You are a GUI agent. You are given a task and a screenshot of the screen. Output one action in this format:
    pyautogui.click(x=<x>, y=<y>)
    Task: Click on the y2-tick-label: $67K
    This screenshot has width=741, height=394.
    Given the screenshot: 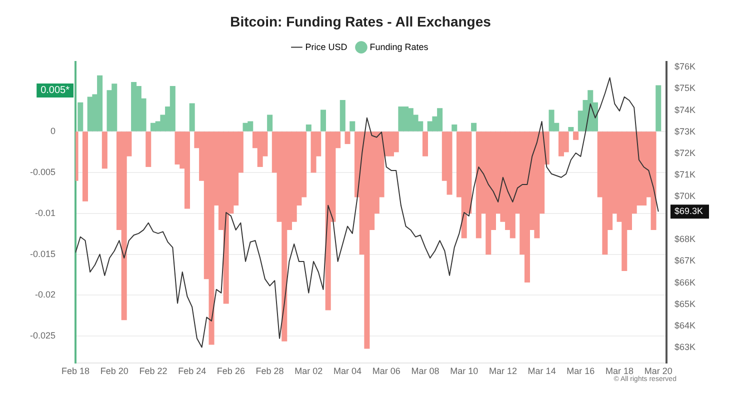 What is the action you would take?
    pyautogui.click(x=685, y=261)
    